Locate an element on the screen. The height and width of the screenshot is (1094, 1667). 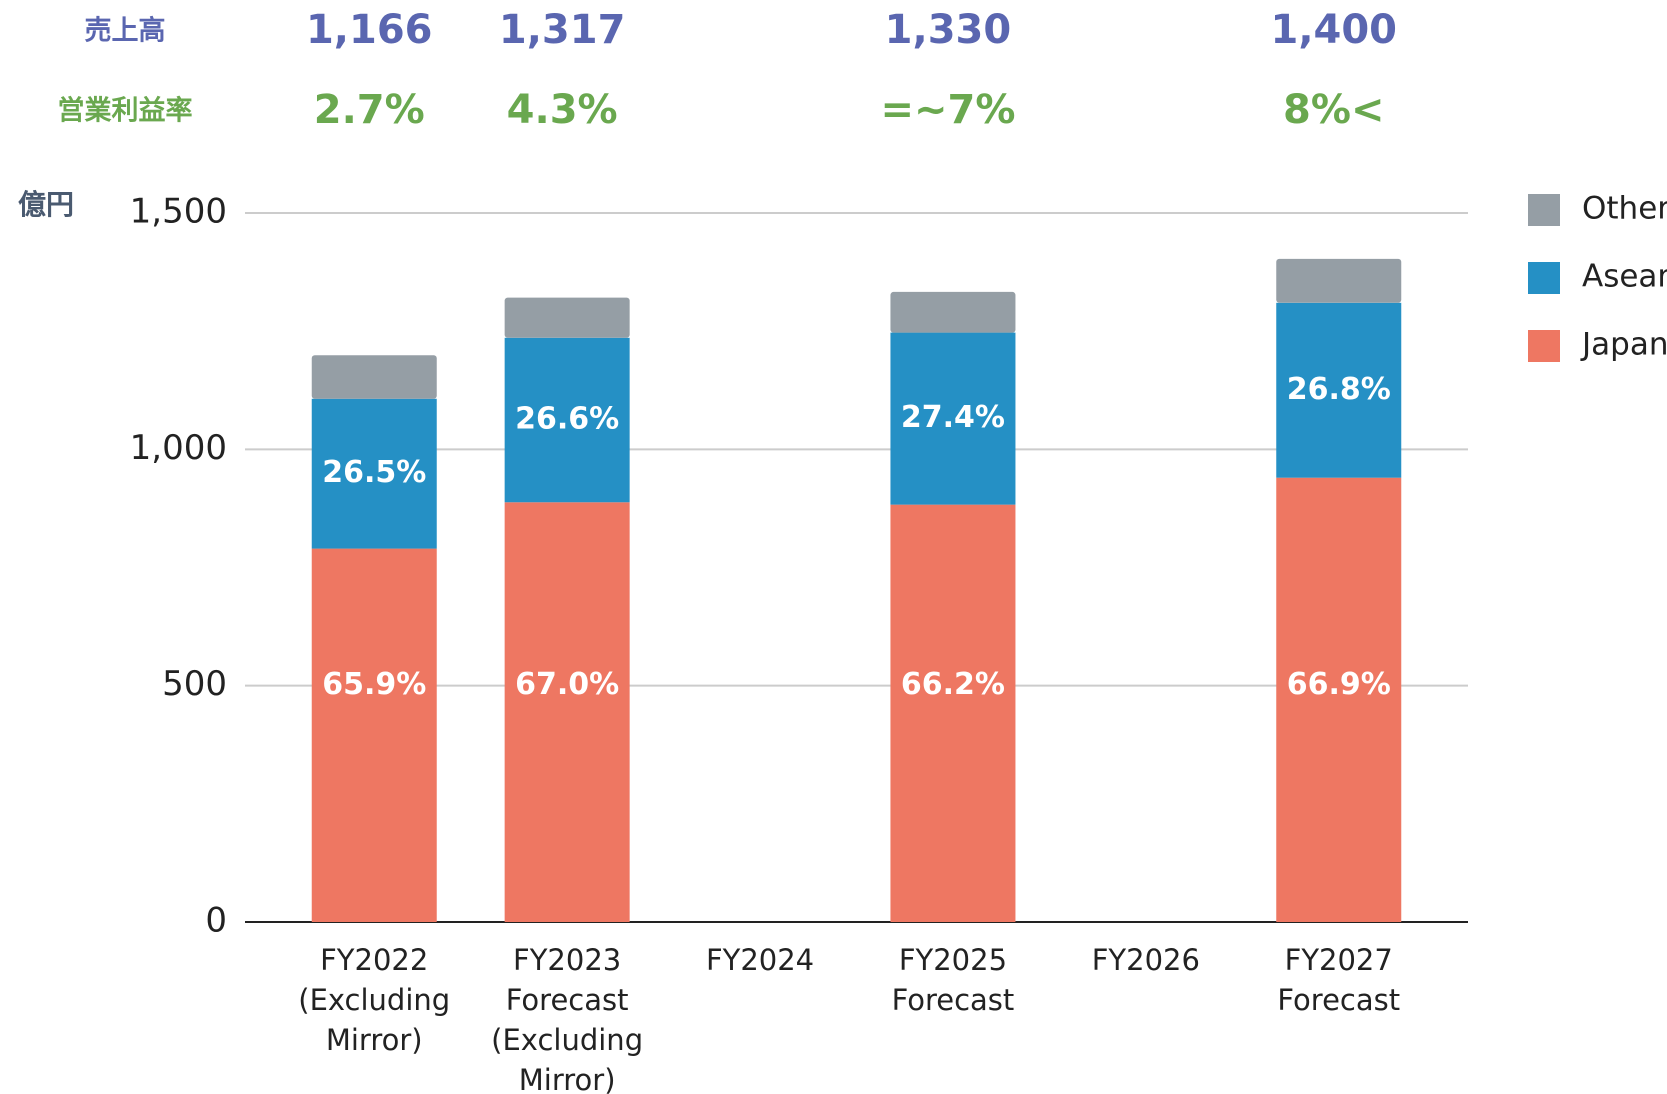
x-tick-label: FY2025 Forecast is located at coordinates (953, 980).